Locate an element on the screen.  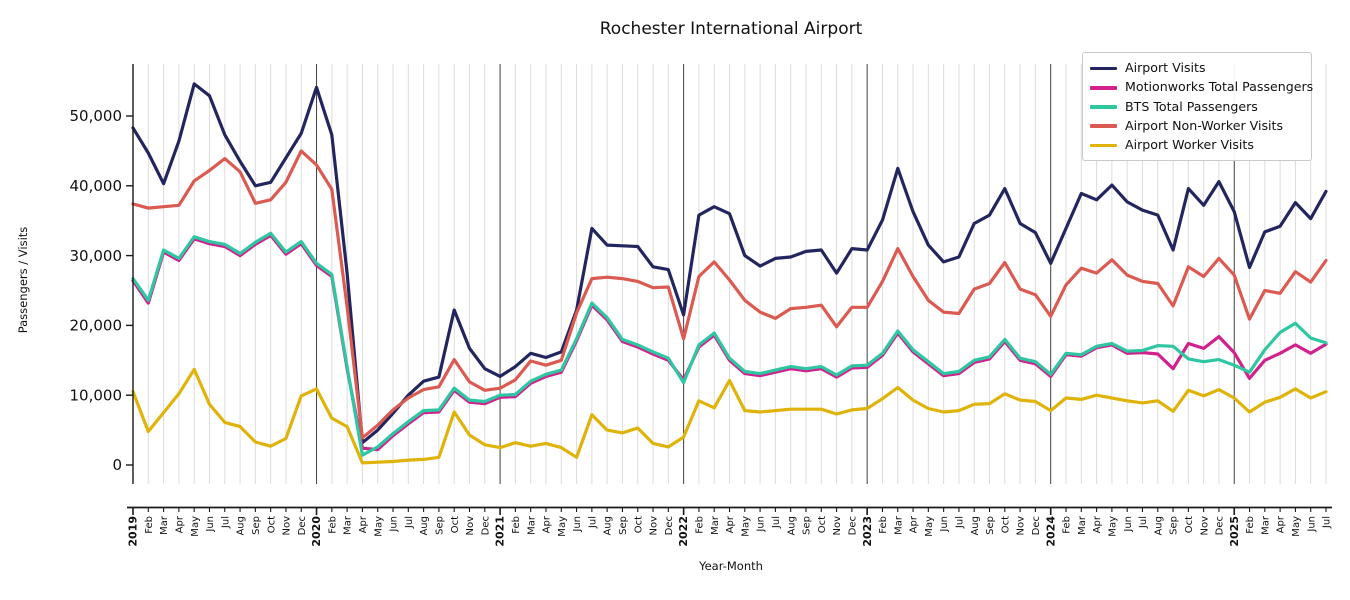
legend-item: Motionworks Total Passengers is located at coordinates (1201, 87).